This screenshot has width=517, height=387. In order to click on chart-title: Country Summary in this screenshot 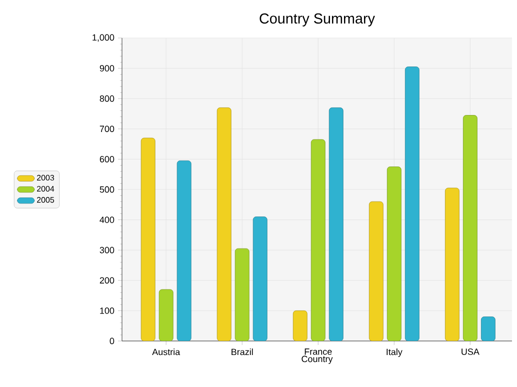, I will do `click(317, 19)`.